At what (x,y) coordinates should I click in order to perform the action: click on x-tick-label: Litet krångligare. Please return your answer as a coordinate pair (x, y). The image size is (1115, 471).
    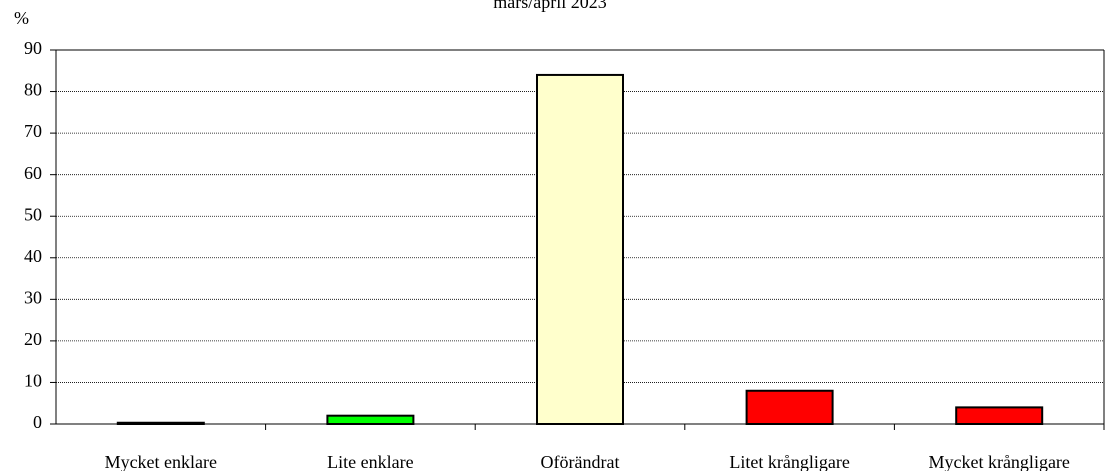
    Looking at the image, I should click on (789, 461).